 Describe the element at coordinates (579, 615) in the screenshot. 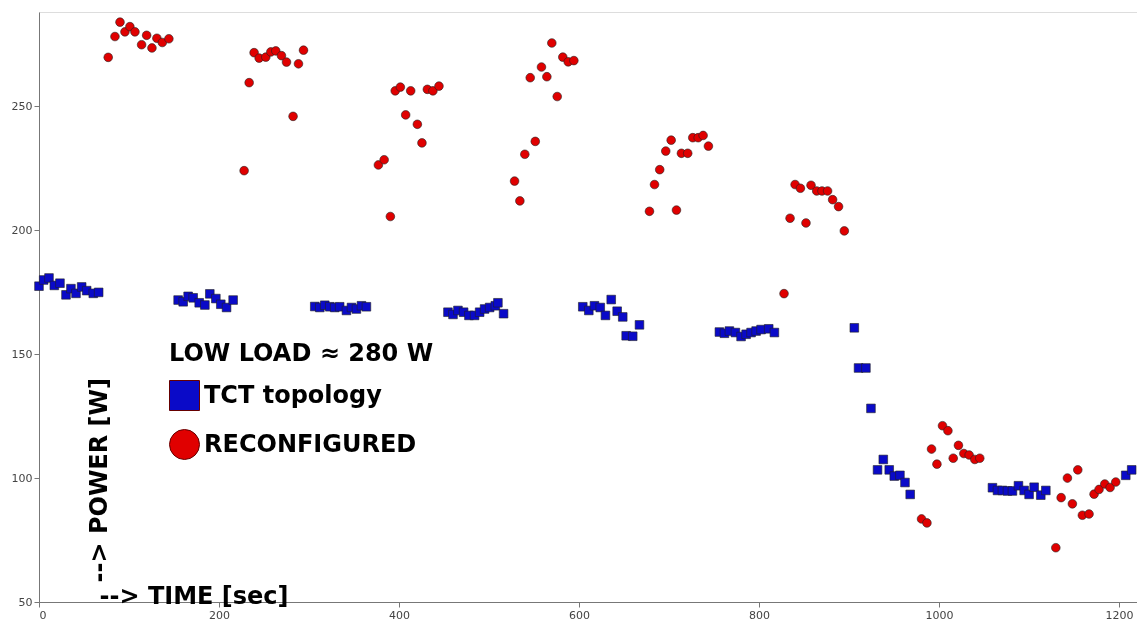

I see `x-tick-label: 600` at that location.